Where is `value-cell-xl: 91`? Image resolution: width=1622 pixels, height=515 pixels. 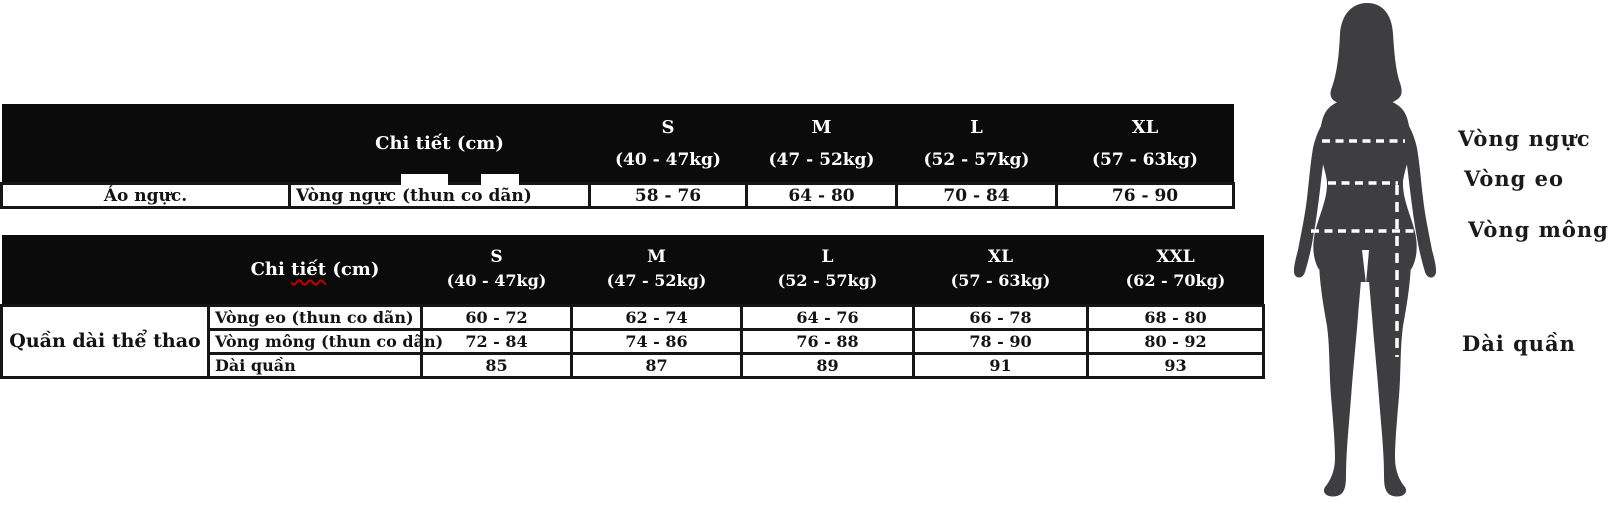
value-cell-xl: 91 is located at coordinates (1000, 365).